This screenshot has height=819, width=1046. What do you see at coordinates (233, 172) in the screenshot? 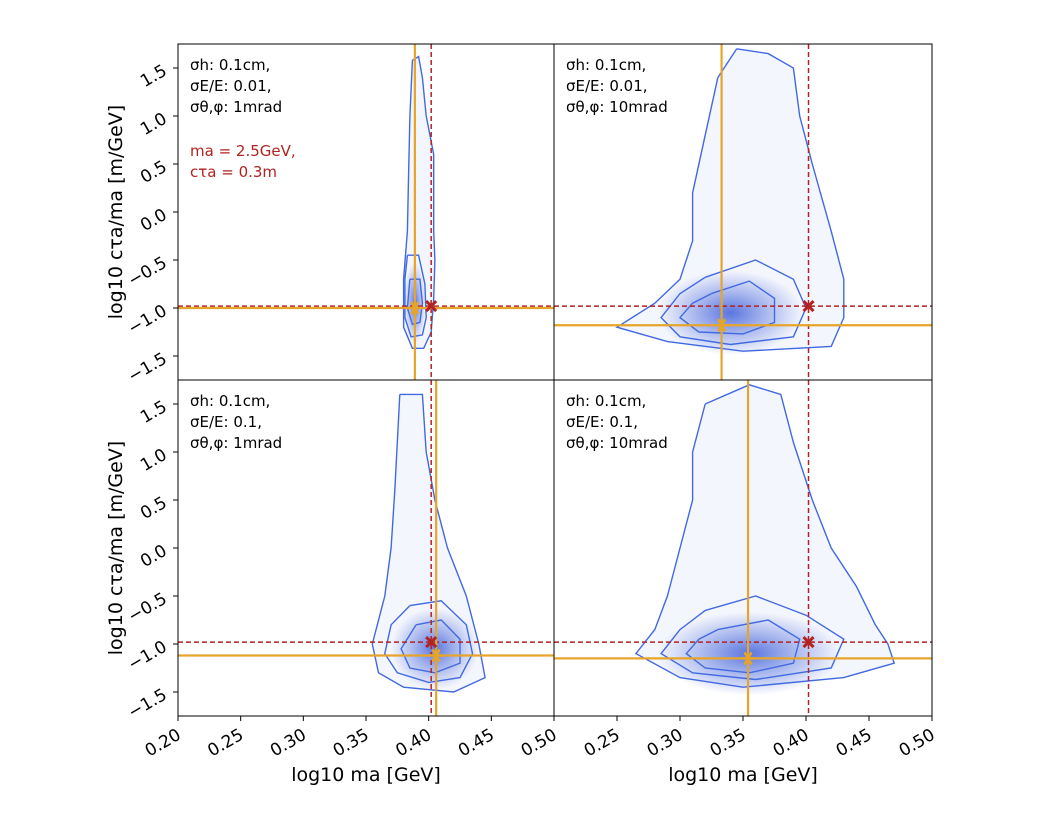
I see `truth-label-line: cτa = 0.3m` at bounding box center [233, 172].